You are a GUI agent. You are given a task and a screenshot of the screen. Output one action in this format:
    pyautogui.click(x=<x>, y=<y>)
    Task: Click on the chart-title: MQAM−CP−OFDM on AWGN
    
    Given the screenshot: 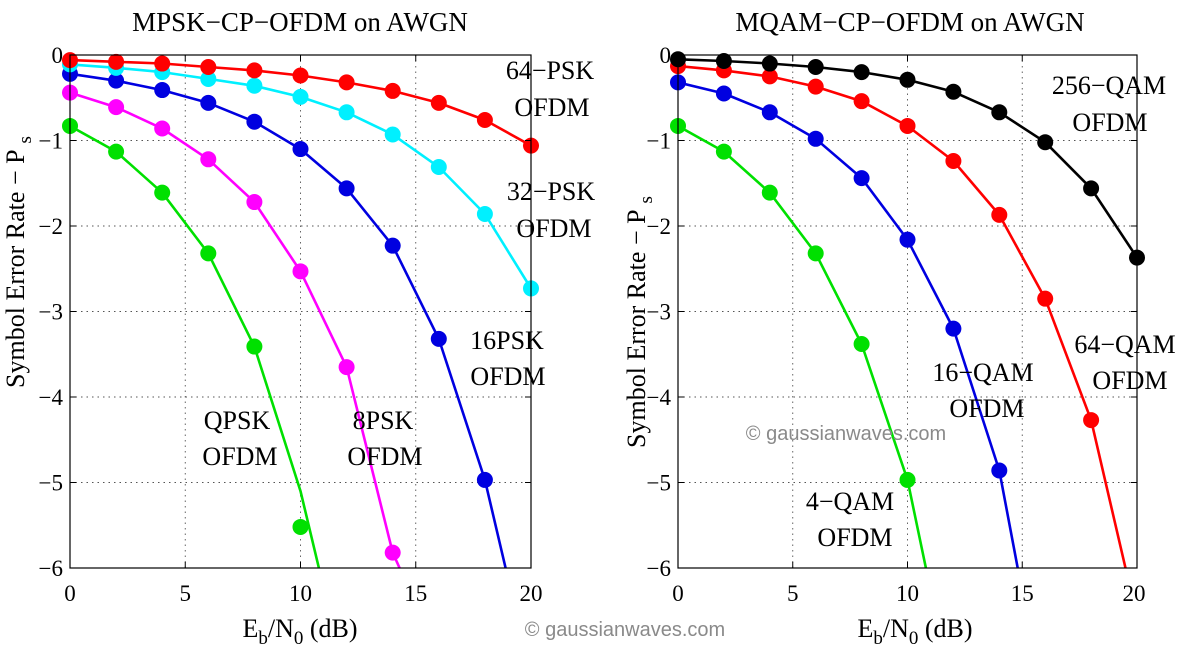 What is the action you would take?
    pyautogui.click(x=909, y=22)
    